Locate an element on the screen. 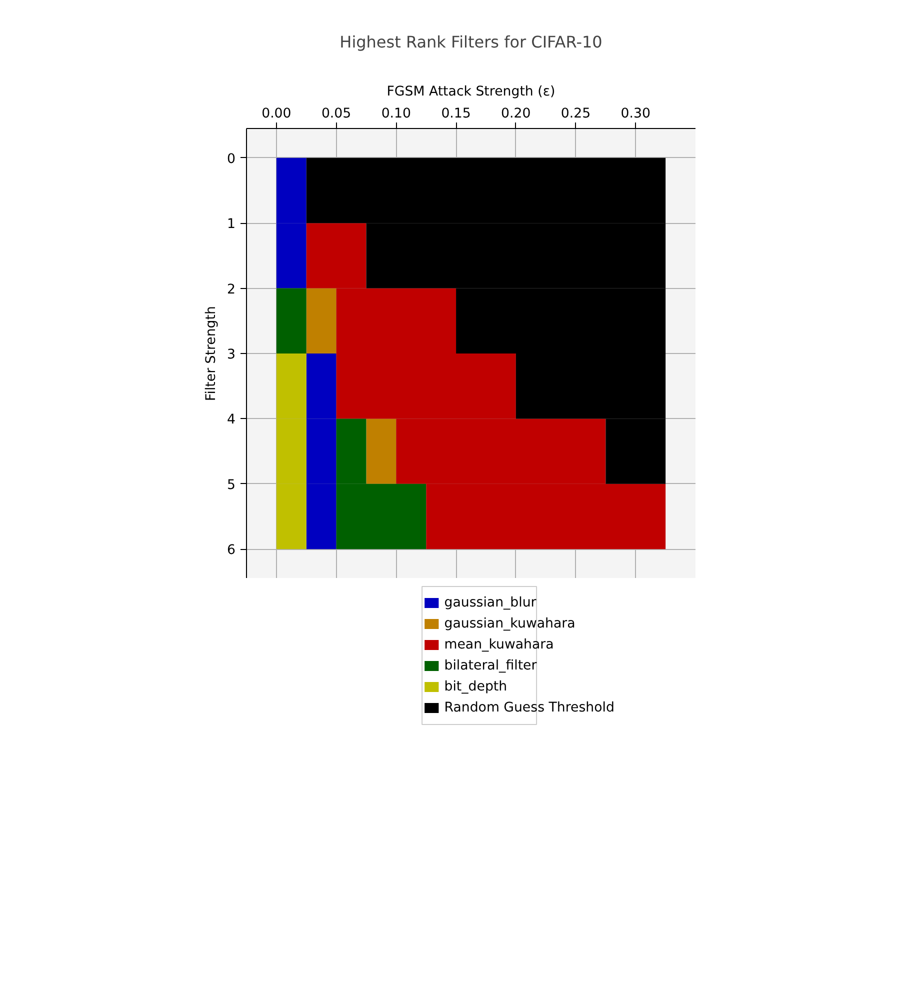 Image resolution: width=900 pixels, height=1000 pixels. legend-label: gaussian_kuwahara is located at coordinates (510, 624).